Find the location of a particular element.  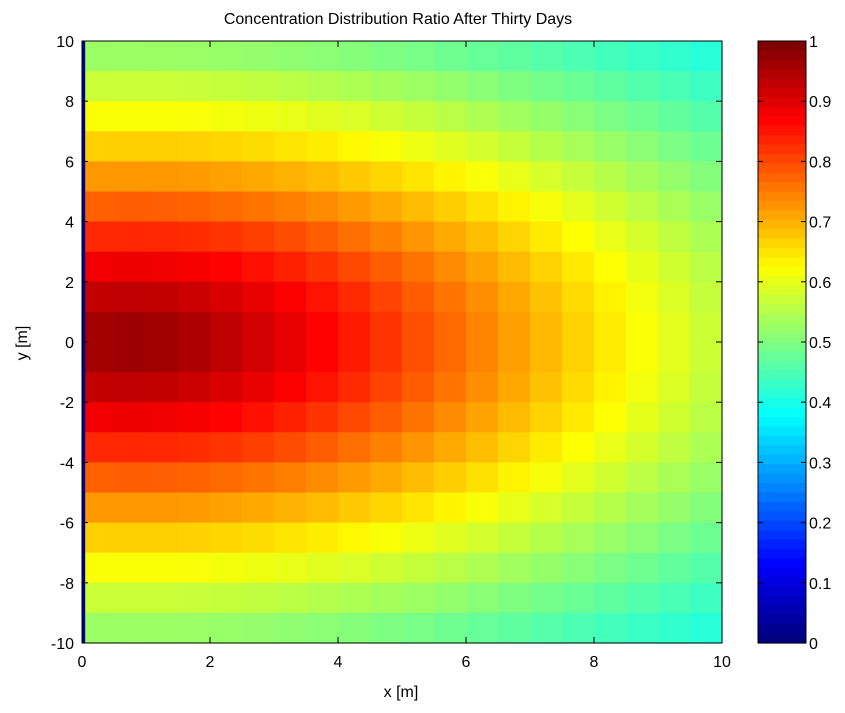

colorbar-tick-label: 0.1 is located at coordinates (820, 584).